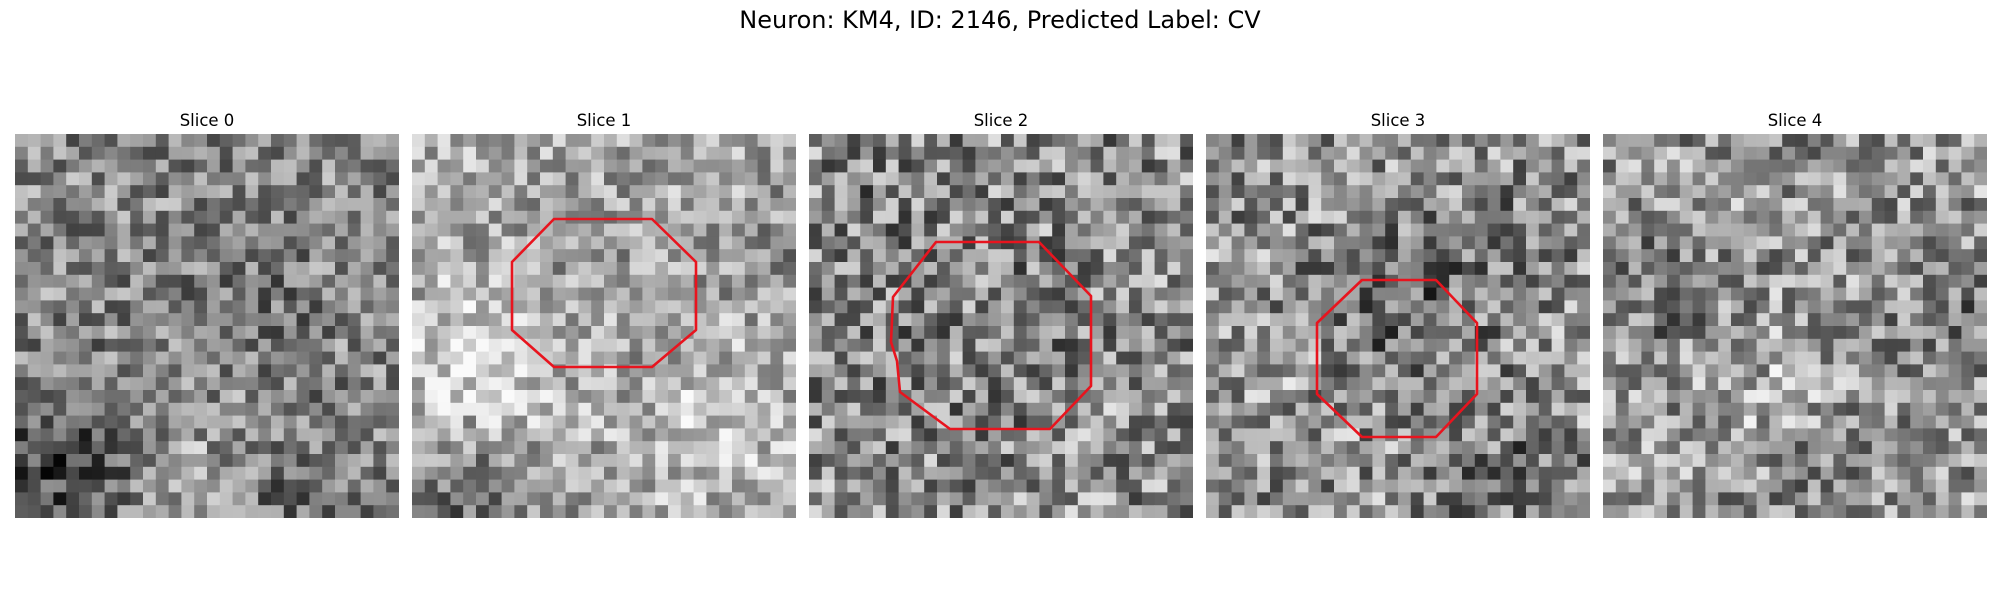 The width and height of the screenshot is (2000, 600). Describe the element at coordinates (1795, 120) in the screenshot. I see `slice-title-4: Slice 4` at that location.